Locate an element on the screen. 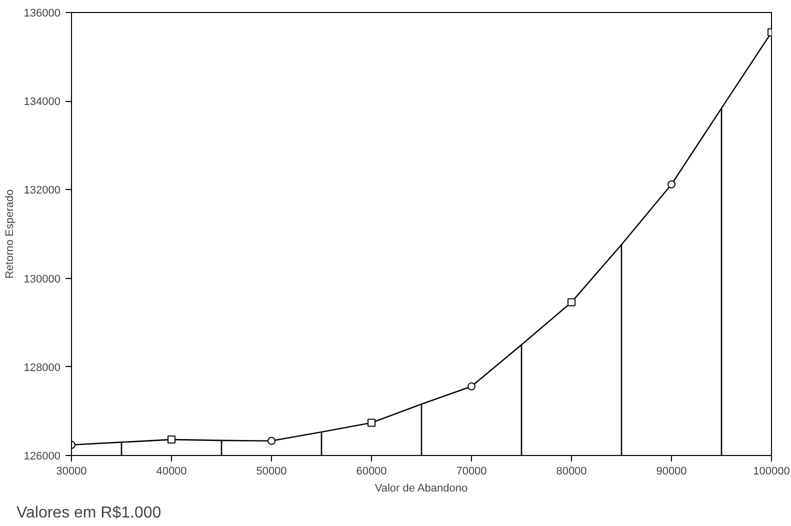 The image size is (791, 526). y-tick-label: 132000 is located at coordinates (42, 190).